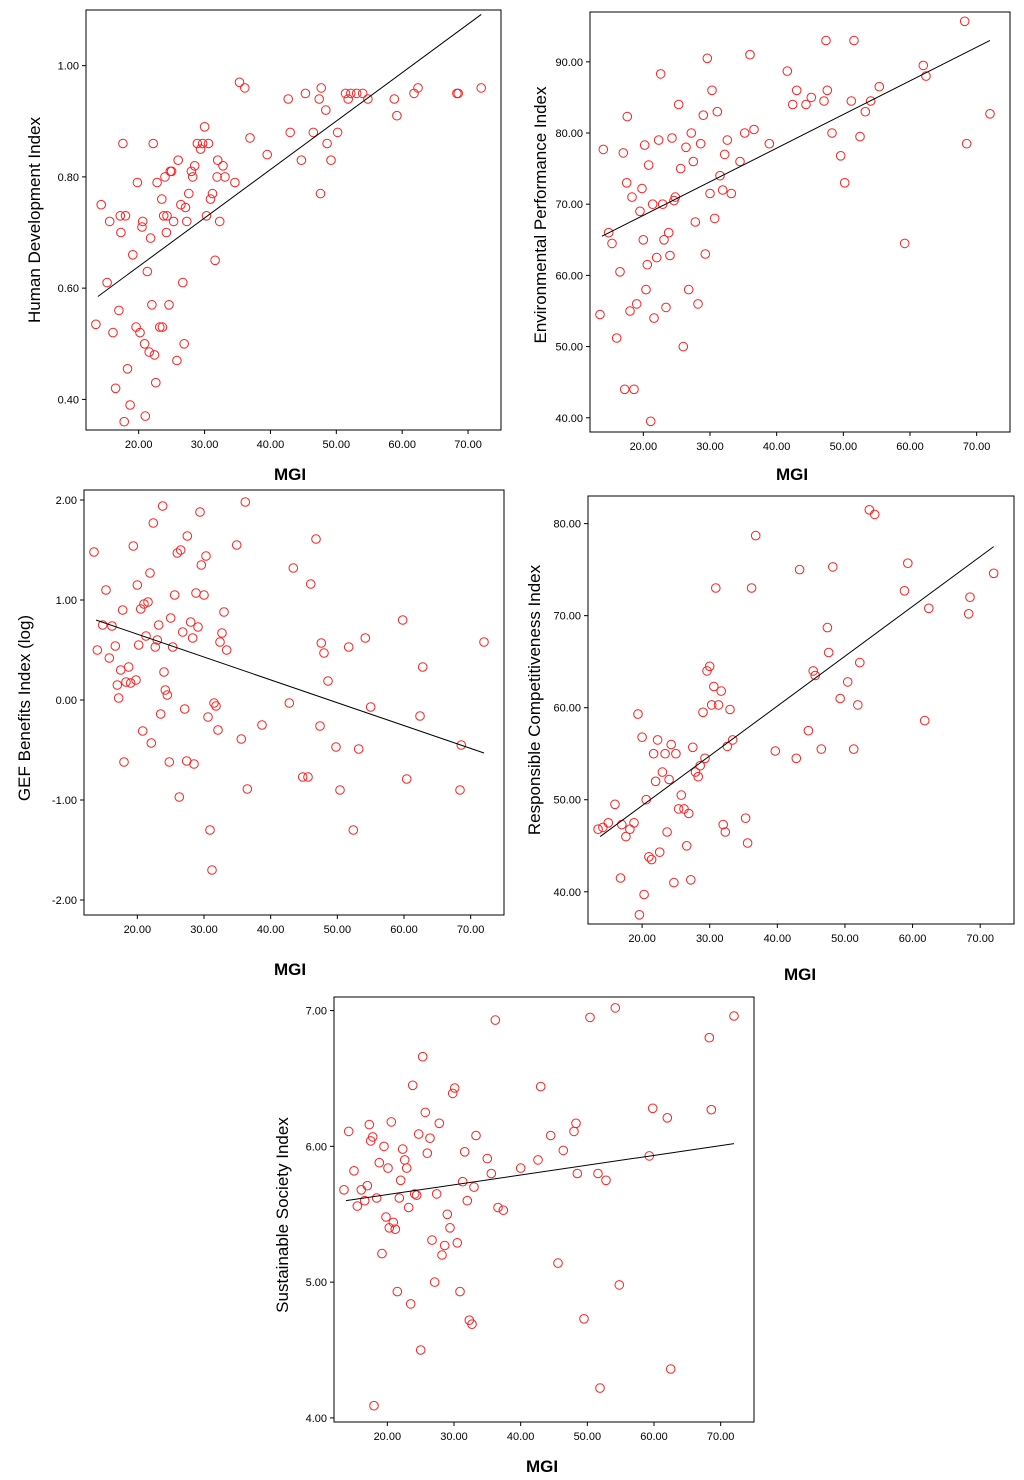 This screenshot has height=1480, width=1024. I want to click on x-tick-label: 50.00, so click(338, 930).